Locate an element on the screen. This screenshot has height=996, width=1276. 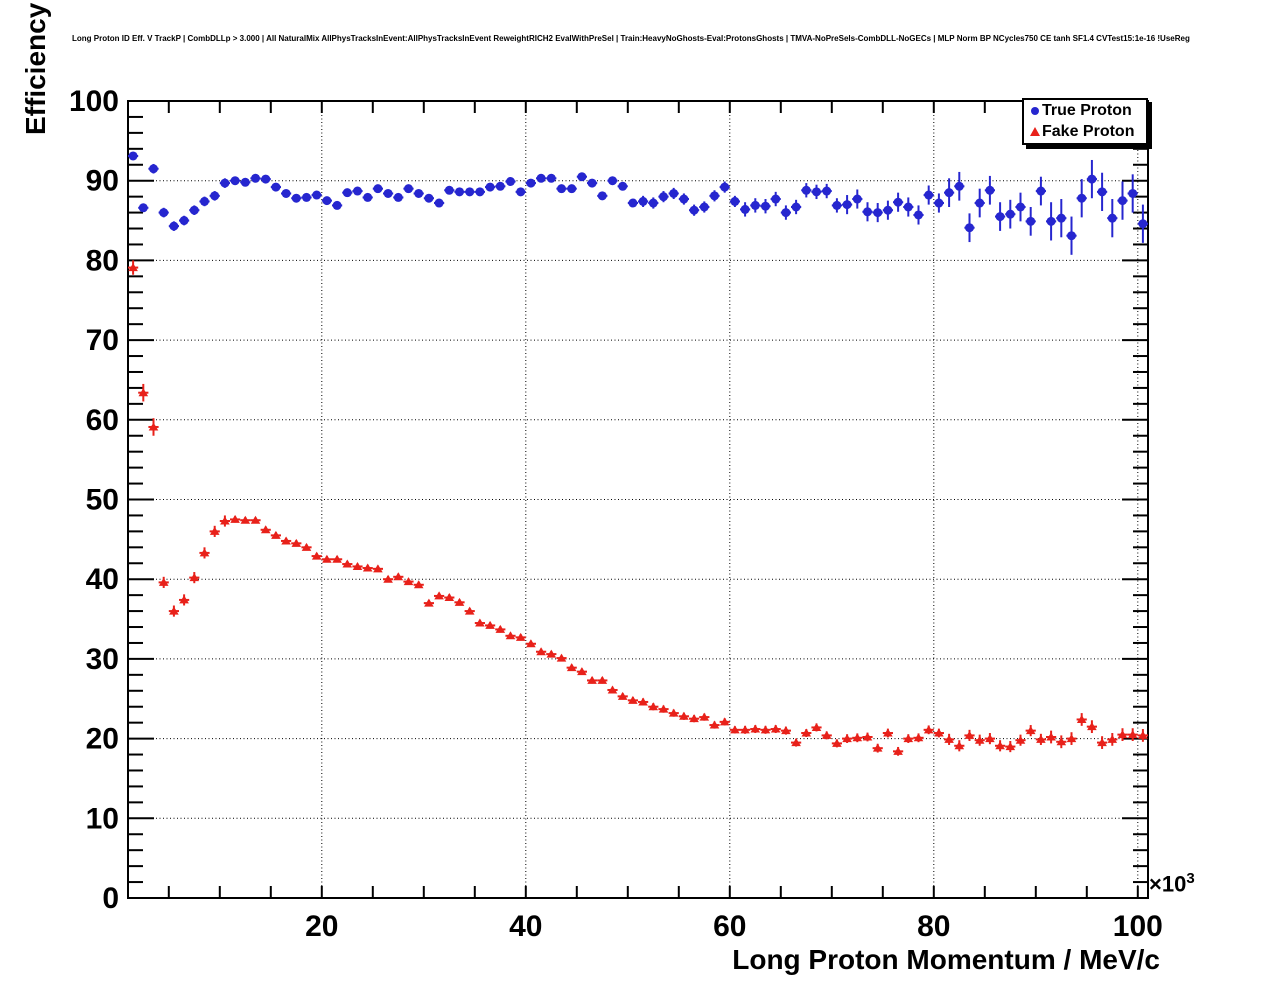
y-tick-label: 100 is located at coordinates (94, 101).